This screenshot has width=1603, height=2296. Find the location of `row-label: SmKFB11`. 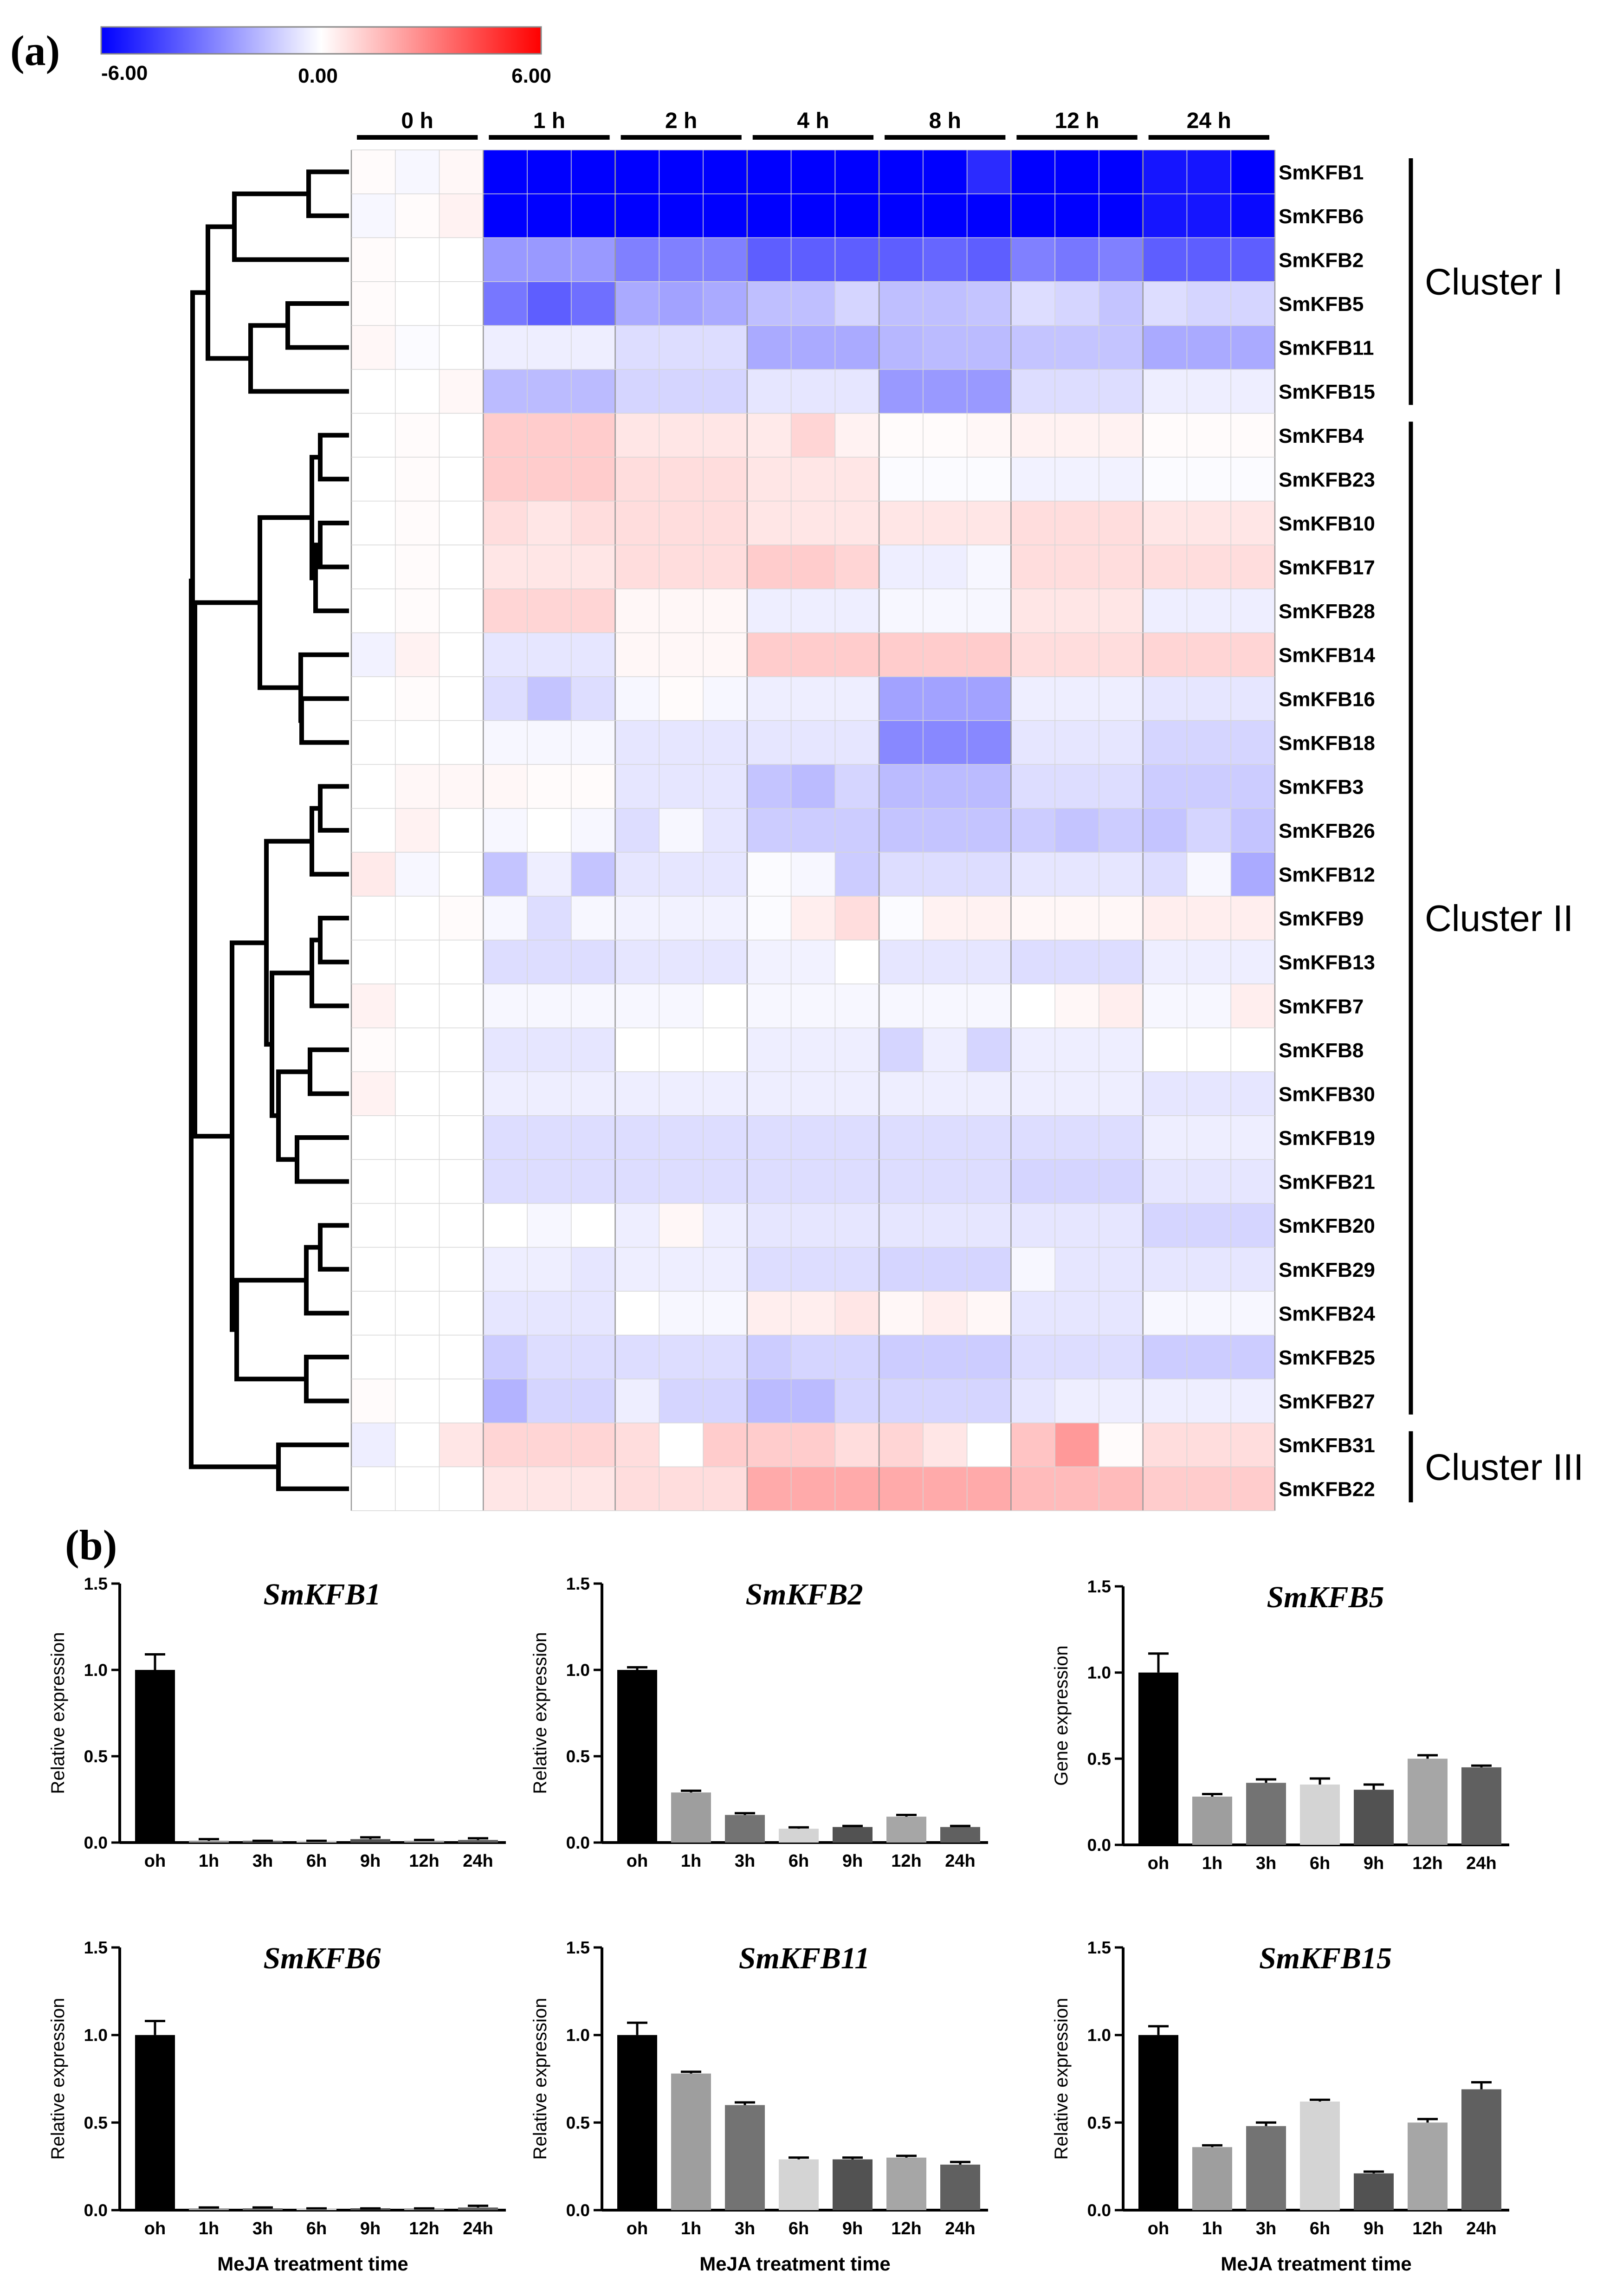

row-label: SmKFB11 is located at coordinates (1326, 348).